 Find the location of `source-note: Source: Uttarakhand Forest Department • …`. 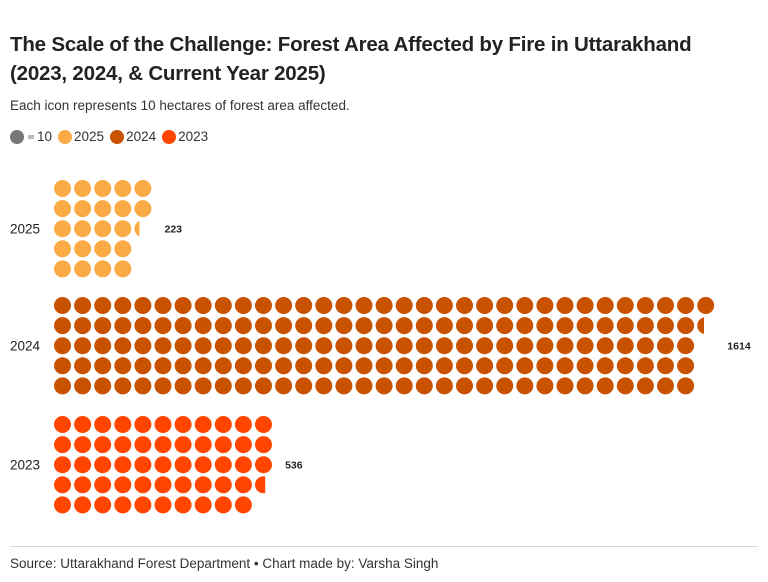

source-note: Source: Uttarakhand Forest Department • … is located at coordinates (224, 563).